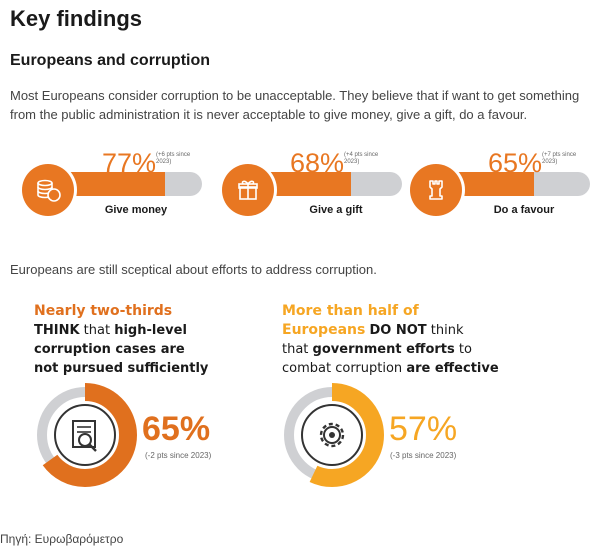 This screenshot has width=616, height=556. Describe the element at coordinates (150, 330) in the screenshot. I see `emphasis-text: high-level` at that location.